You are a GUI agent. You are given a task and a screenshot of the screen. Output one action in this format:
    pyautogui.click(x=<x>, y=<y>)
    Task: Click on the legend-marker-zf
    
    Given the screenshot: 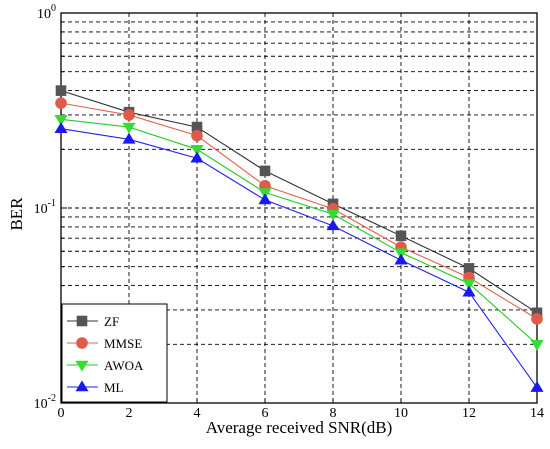 What is the action you would take?
    pyautogui.click(x=82, y=321)
    